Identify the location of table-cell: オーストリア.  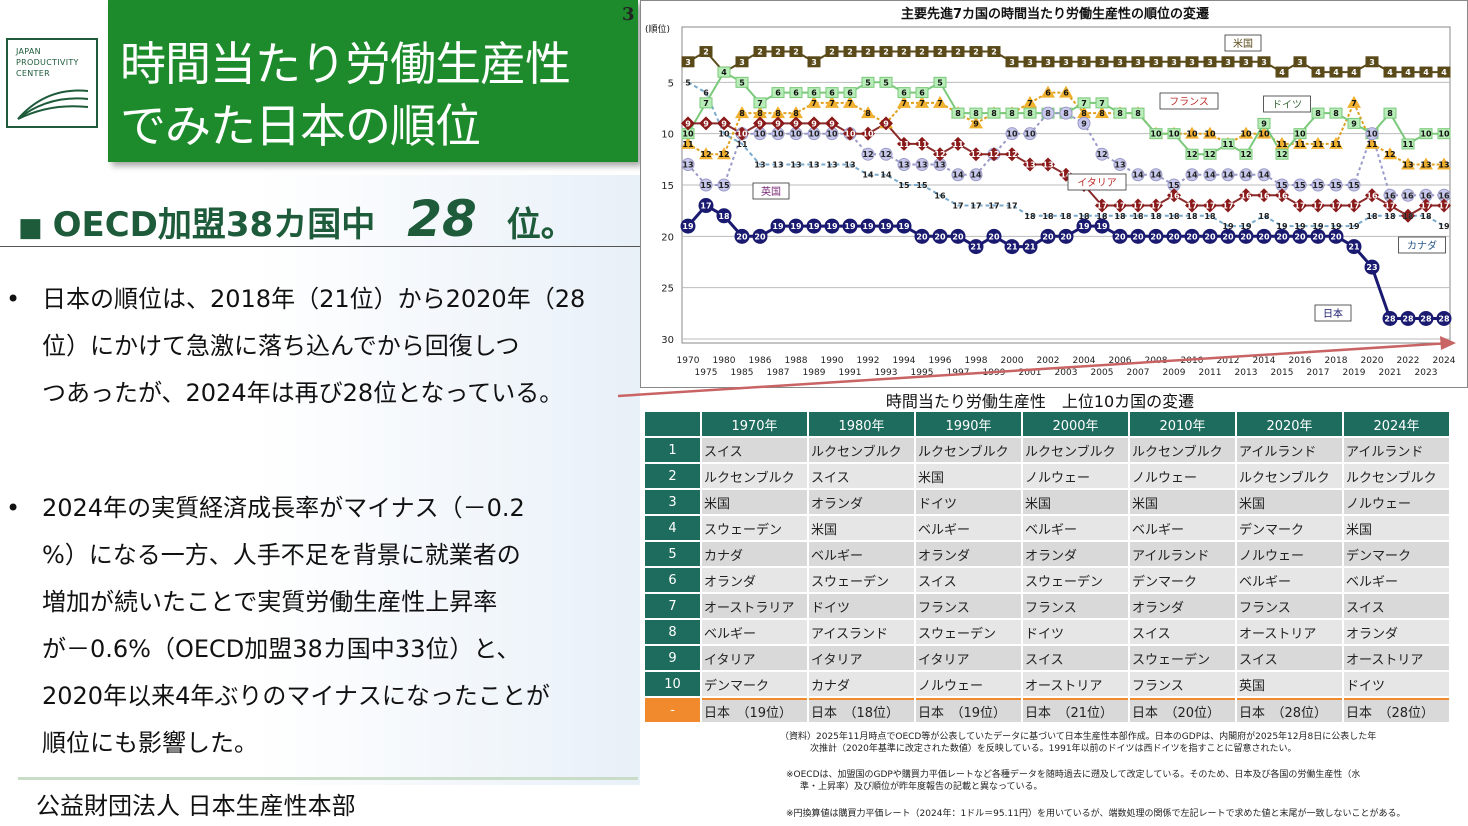
(1075, 684).